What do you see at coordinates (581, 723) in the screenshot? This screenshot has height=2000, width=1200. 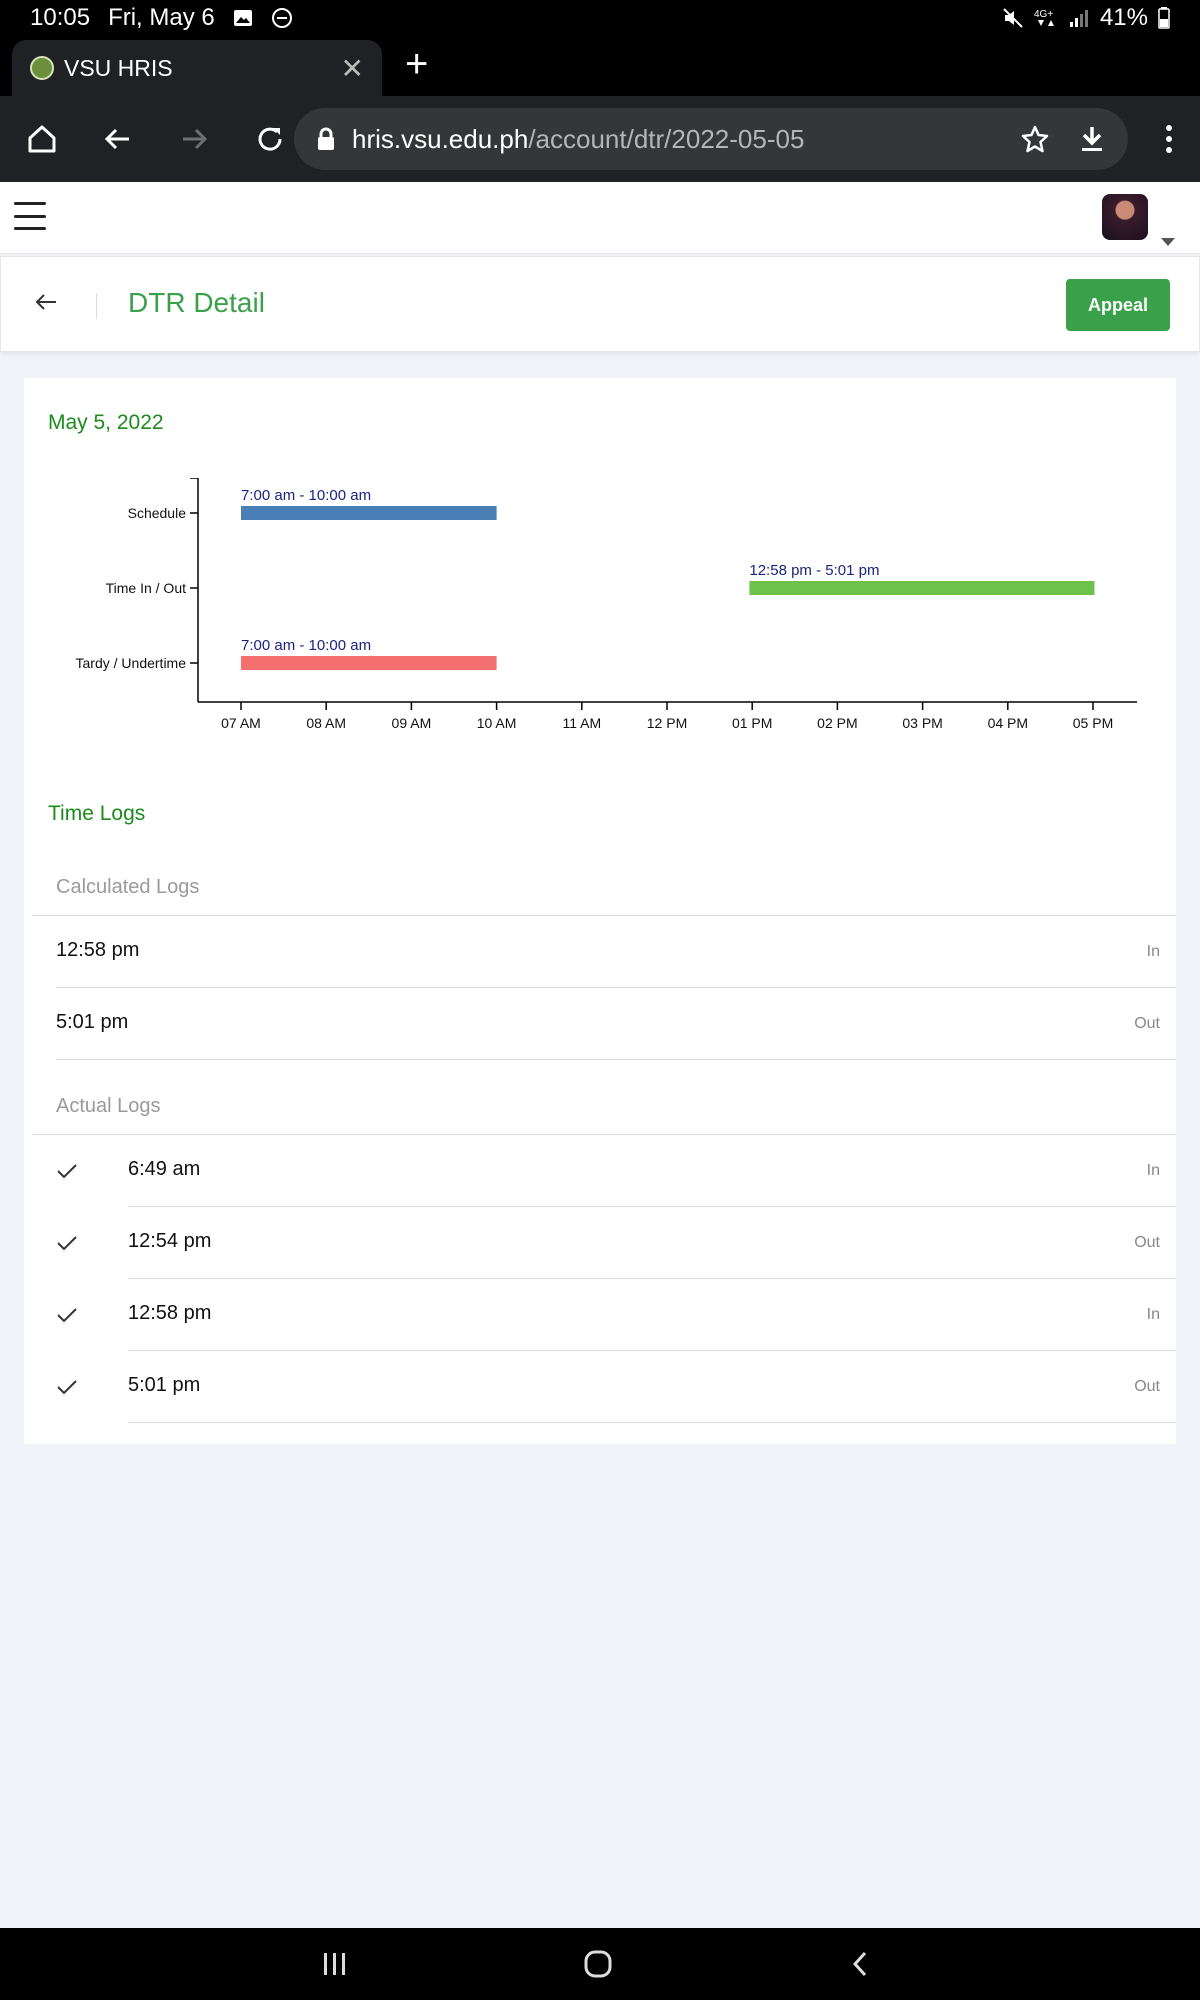 I see `x-tick-label: 11 AM` at bounding box center [581, 723].